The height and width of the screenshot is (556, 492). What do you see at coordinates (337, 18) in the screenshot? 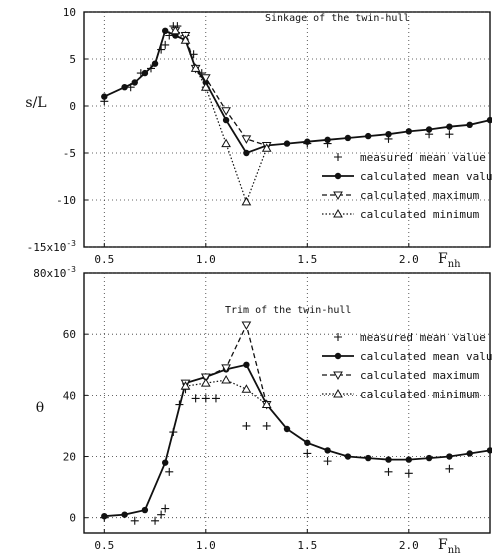
I see `chart-title: Sinkage of the twin-hull` at bounding box center [337, 18].